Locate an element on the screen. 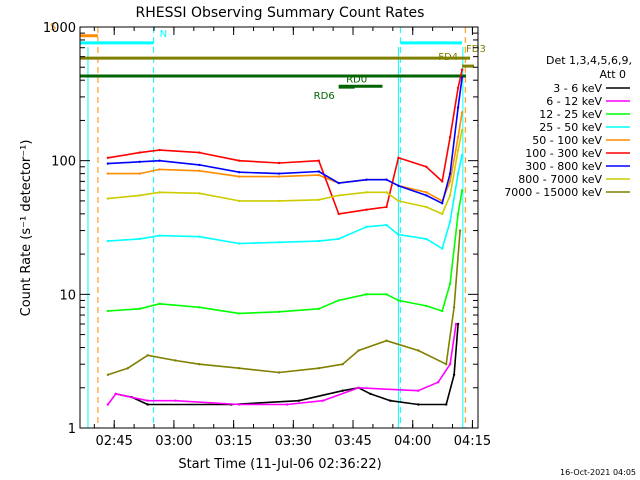 The image size is (640, 480). x-tick-label: 03:45 is located at coordinates (352, 441).